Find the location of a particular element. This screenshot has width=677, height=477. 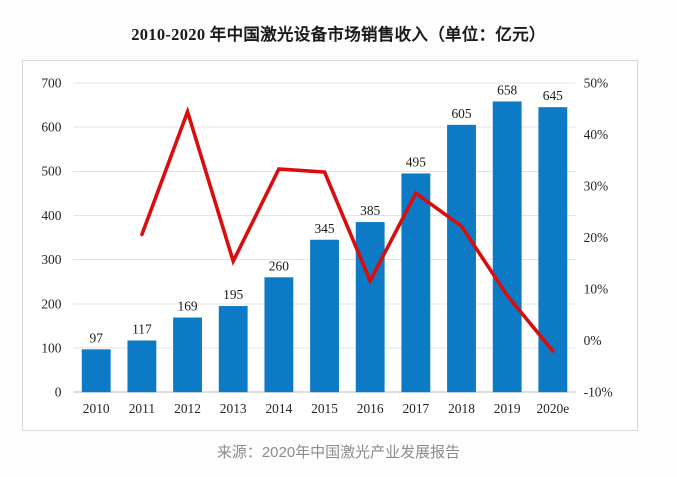

x-axis-label: 2013 is located at coordinates (233, 408).